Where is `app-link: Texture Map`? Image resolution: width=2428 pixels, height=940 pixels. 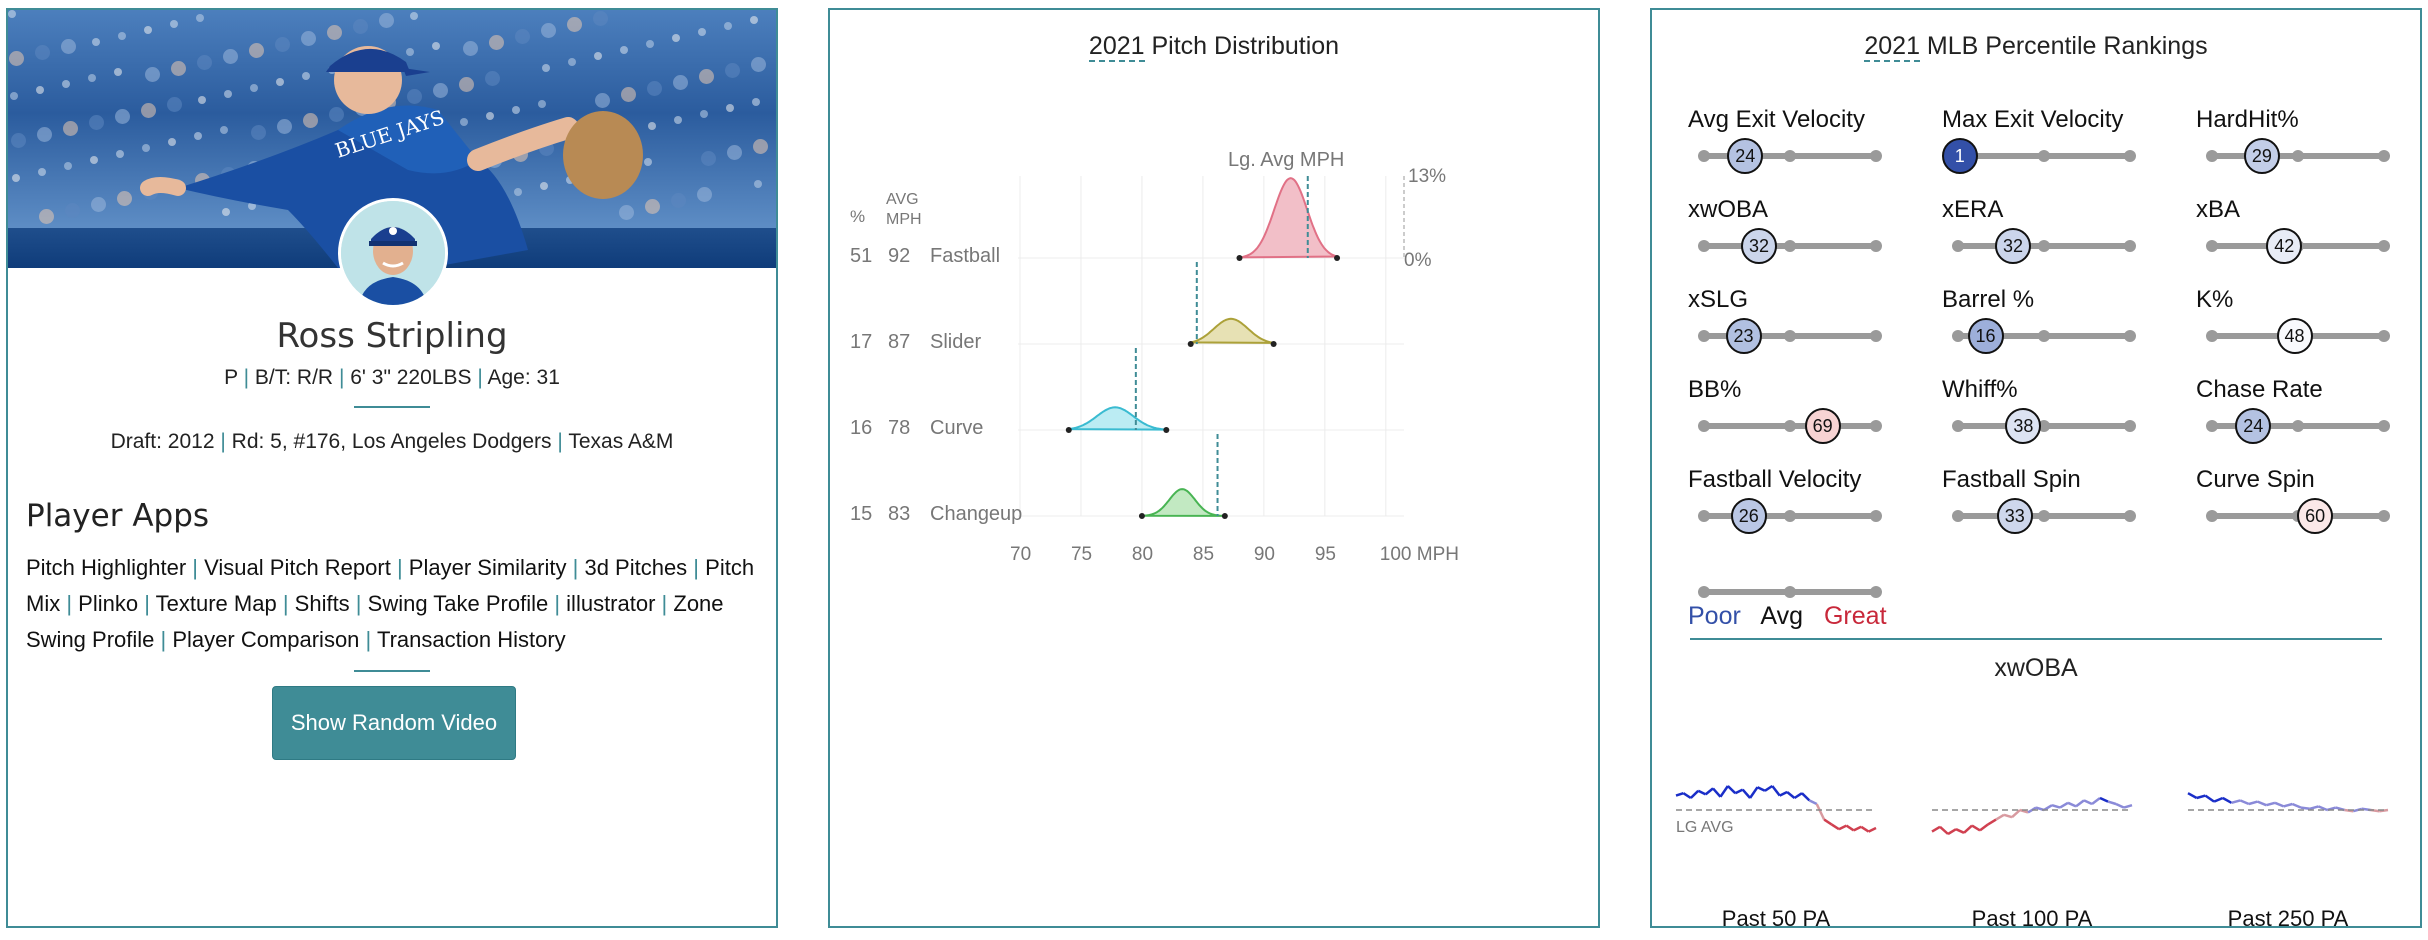
app-link: Texture Map is located at coordinates (216, 603).